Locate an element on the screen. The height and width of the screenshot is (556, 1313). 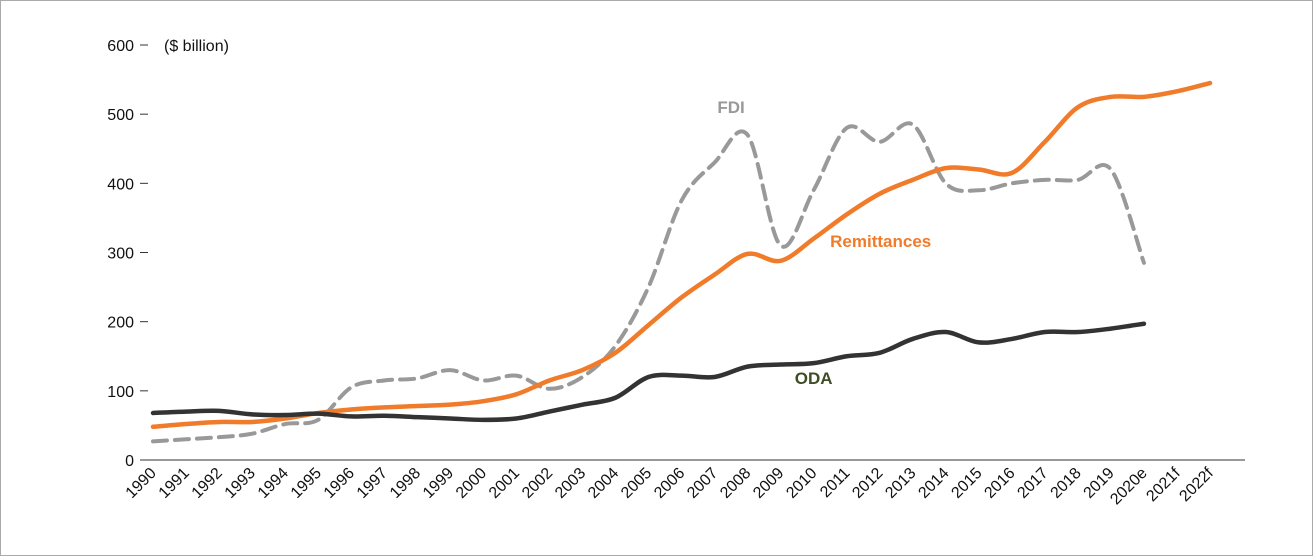
x-tick-label: 2013 is located at coordinates (900, 483).